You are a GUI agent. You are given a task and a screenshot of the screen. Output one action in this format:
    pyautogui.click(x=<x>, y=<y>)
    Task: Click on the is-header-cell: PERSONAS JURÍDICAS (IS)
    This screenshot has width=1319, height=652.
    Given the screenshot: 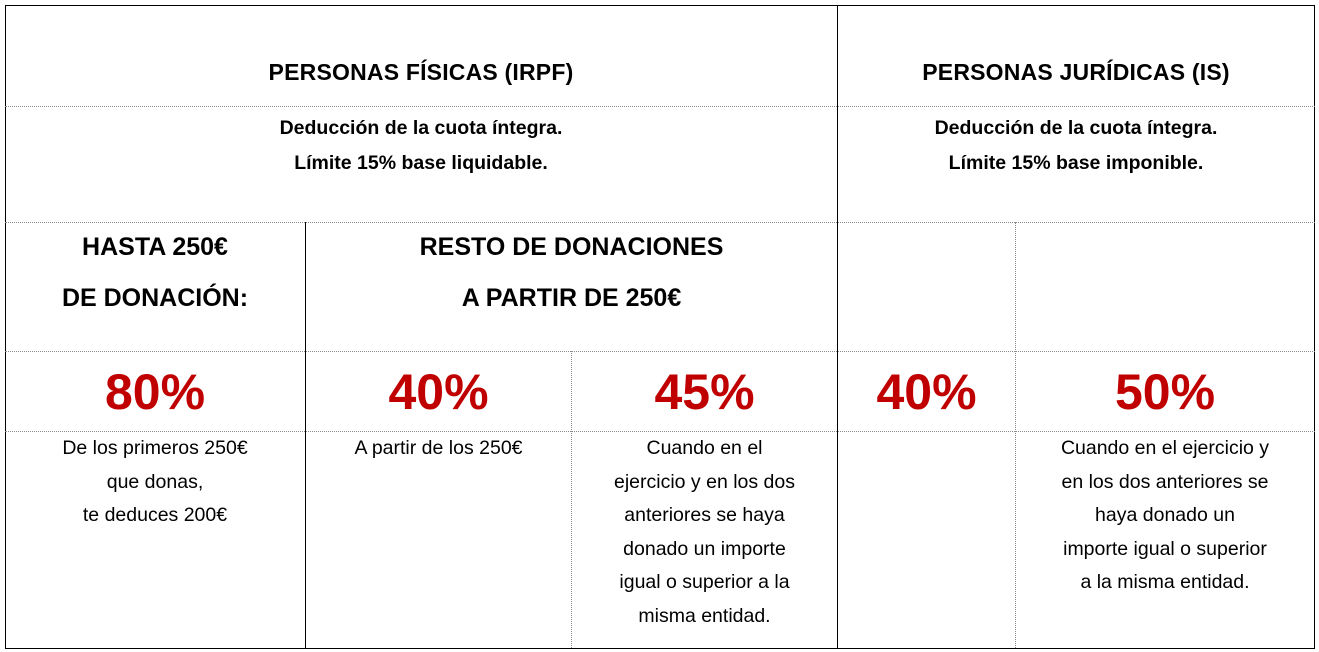 What is the action you would take?
    pyautogui.click(x=1076, y=72)
    